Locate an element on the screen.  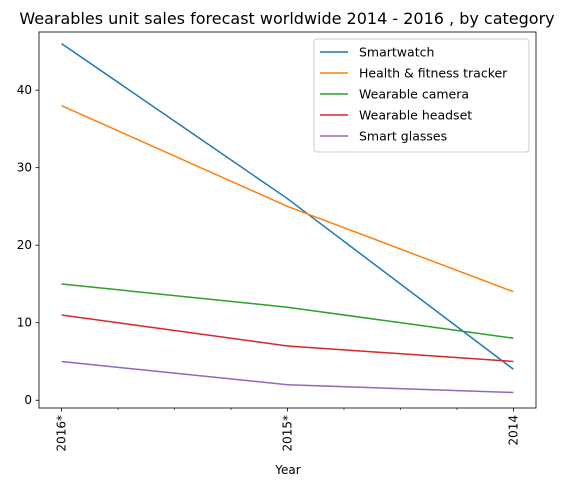
legend-label-1: Health & fitness tracker is located at coordinates (433, 73).